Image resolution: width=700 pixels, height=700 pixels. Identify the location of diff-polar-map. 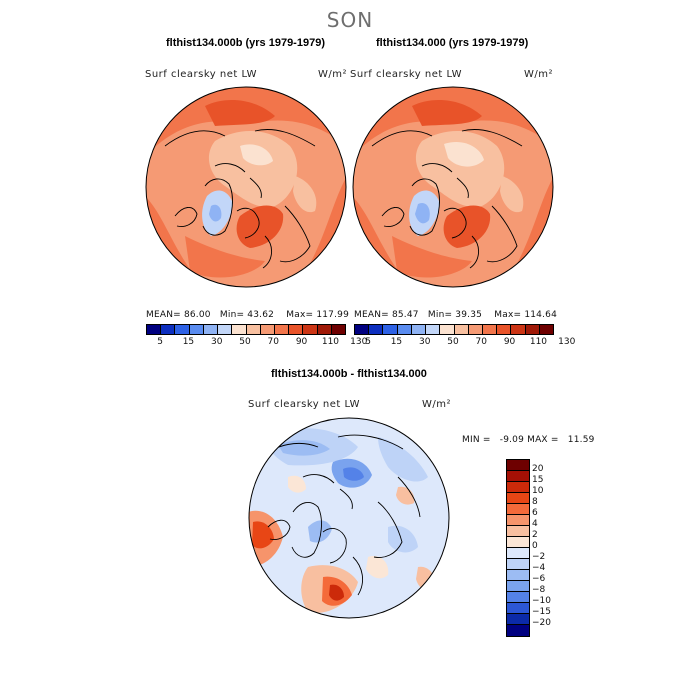
(349, 518).